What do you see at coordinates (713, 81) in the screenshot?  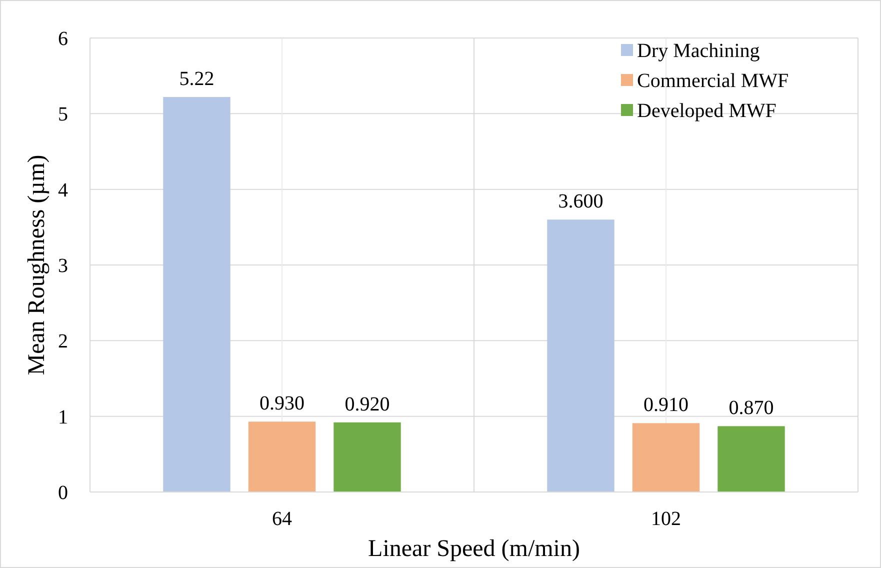 I see `legend-label: Commercial MWF` at bounding box center [713, 81].